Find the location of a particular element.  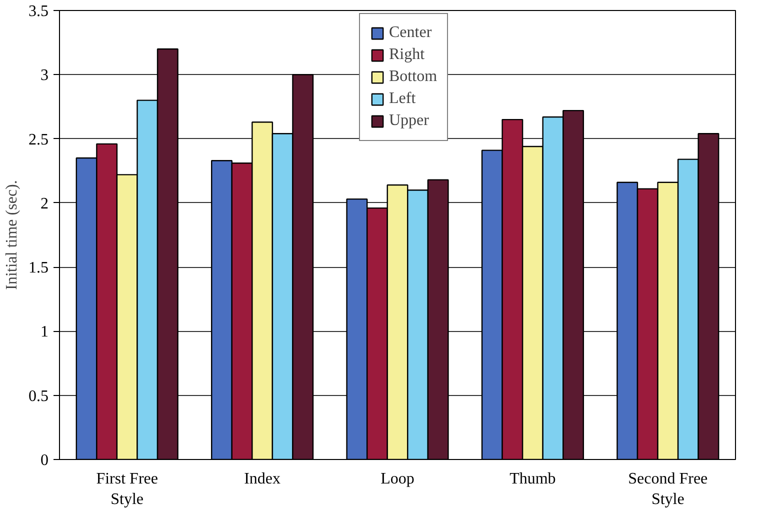

y-tick-label: 0.5 is located at coordinates (38, 396).